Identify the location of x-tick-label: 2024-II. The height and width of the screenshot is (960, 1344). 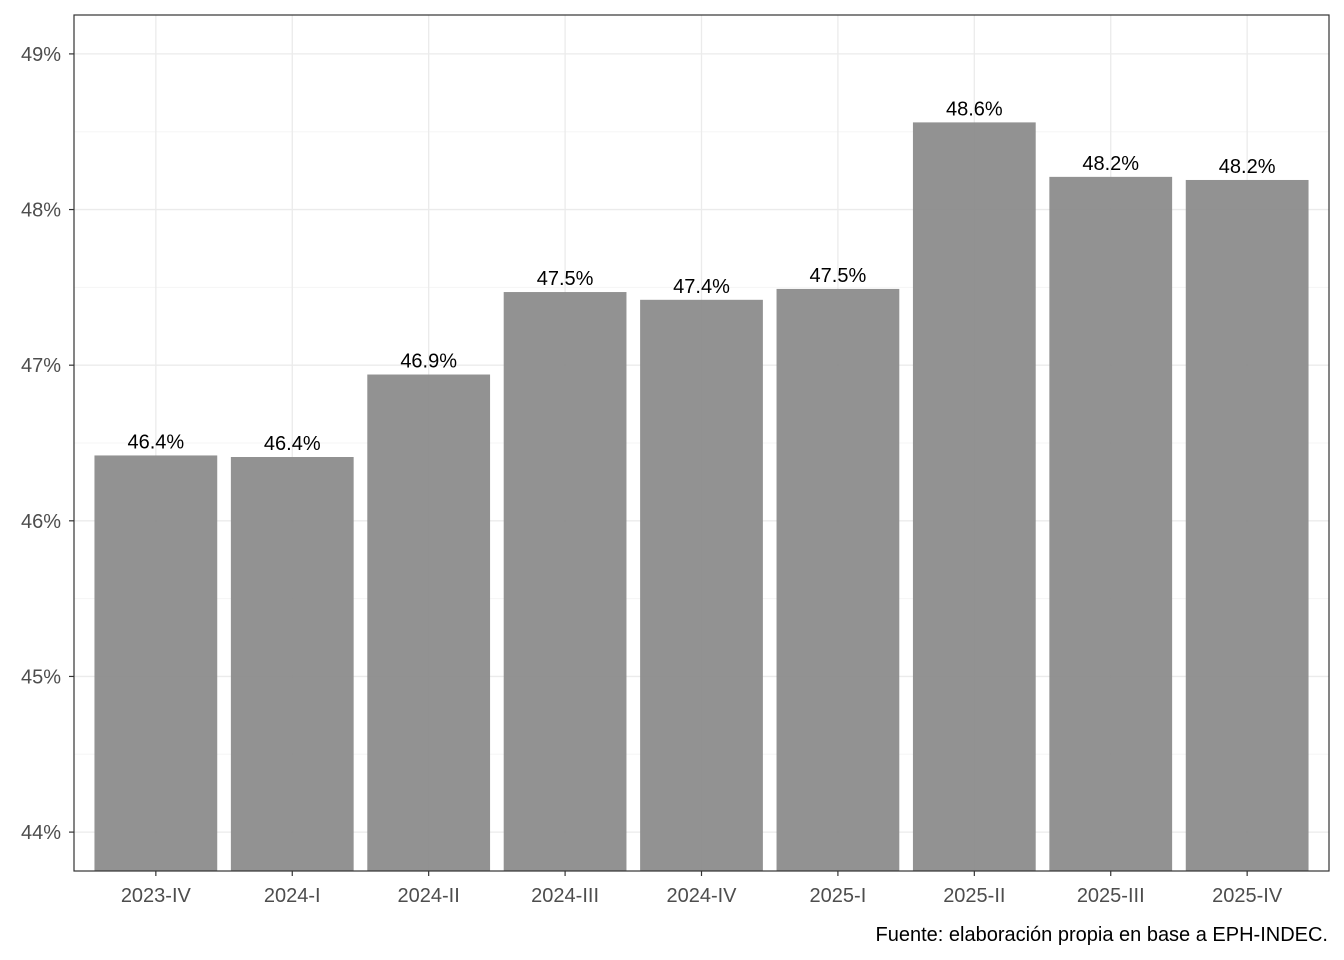
(429, 896).